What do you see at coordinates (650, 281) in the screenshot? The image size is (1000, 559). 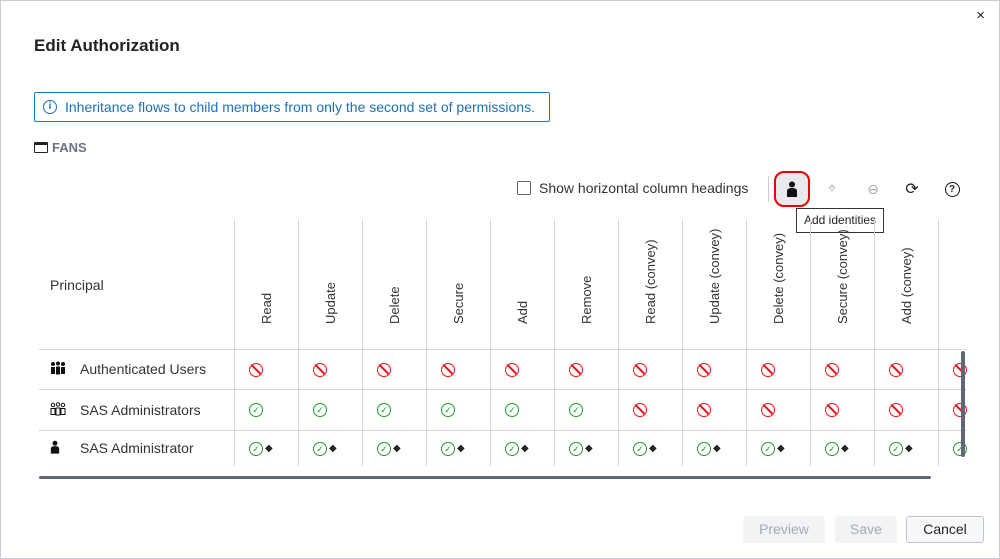 I see `column-header-label: Read (convey)` at bounding box center [650, 281].